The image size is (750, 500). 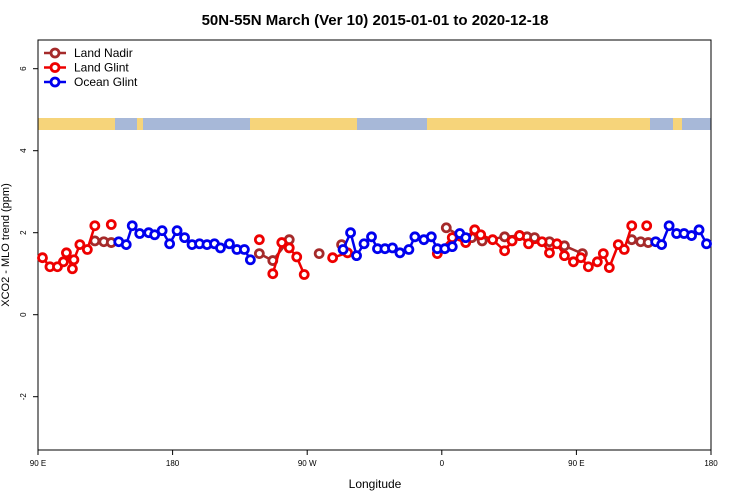 I want to click on y-tick-label: 2, so click(x=23, y=232).